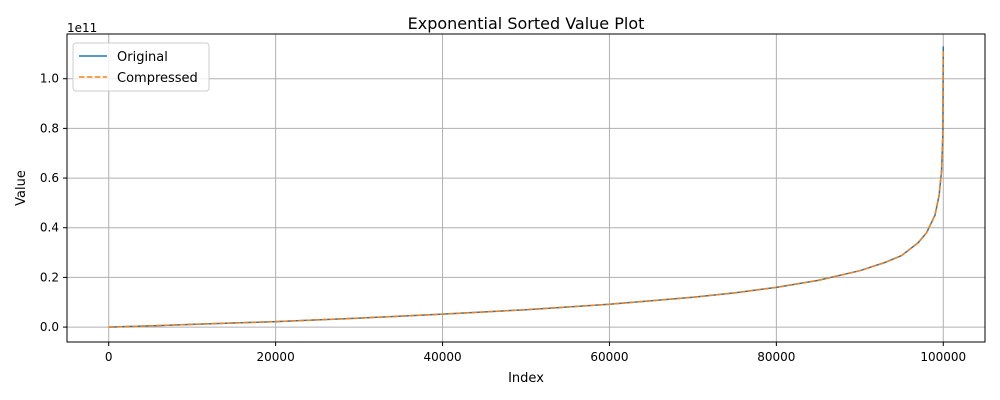 Image resolution: width=1000 pixels, height=400 pixels. What do you see at coordinates (82, 28) in the screenshot?
I see `y-offset-text: 1e11` at bounding box center [82, 28].